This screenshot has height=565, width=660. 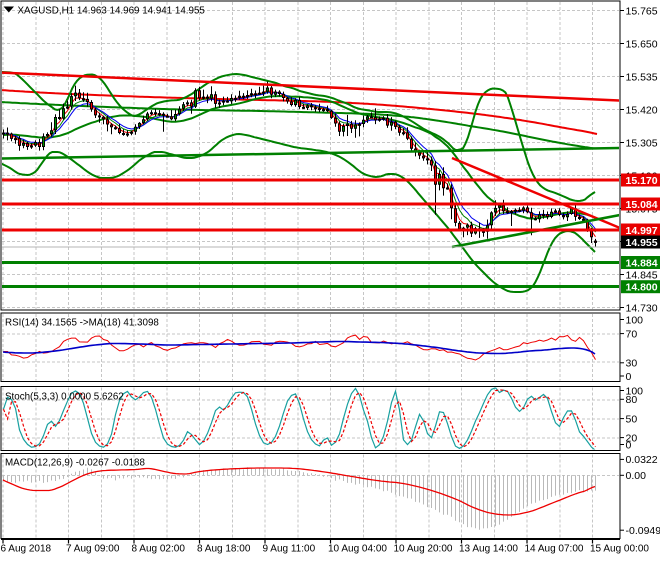 What do you see at coordinates (642, 275) in the screenshot?
I see `svg-text: 14.845` at bounding box center [642, 275].